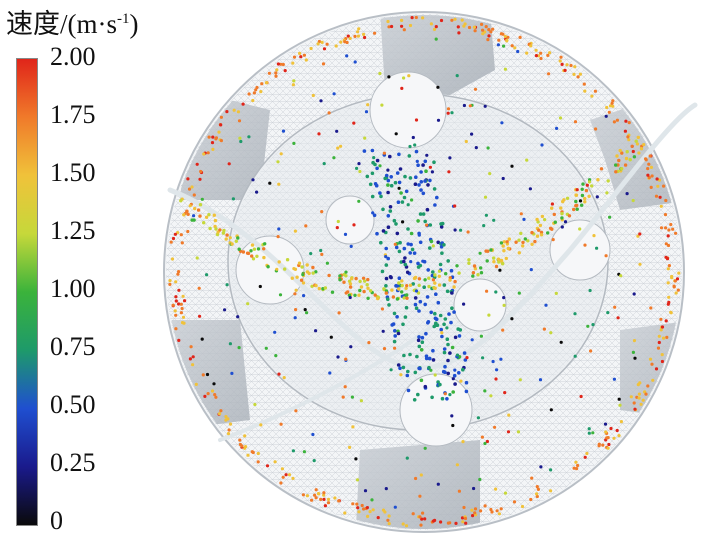 The height and width of the screenshot is (544, 704). What do you see at coordinates (73, 56) in the screenshot?
I see `tick-label: 2.00` at bounding box center [73, 56].